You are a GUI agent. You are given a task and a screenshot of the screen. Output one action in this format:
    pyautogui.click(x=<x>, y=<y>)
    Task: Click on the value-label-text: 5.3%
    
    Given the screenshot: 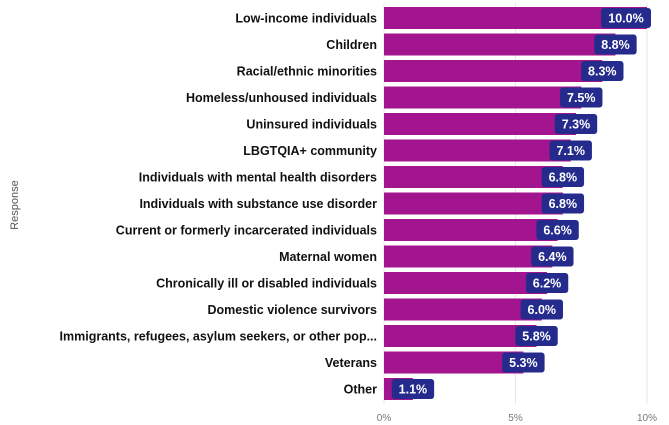 What is the action you would take?
    pyautogui.click(x=523, y=363)
    